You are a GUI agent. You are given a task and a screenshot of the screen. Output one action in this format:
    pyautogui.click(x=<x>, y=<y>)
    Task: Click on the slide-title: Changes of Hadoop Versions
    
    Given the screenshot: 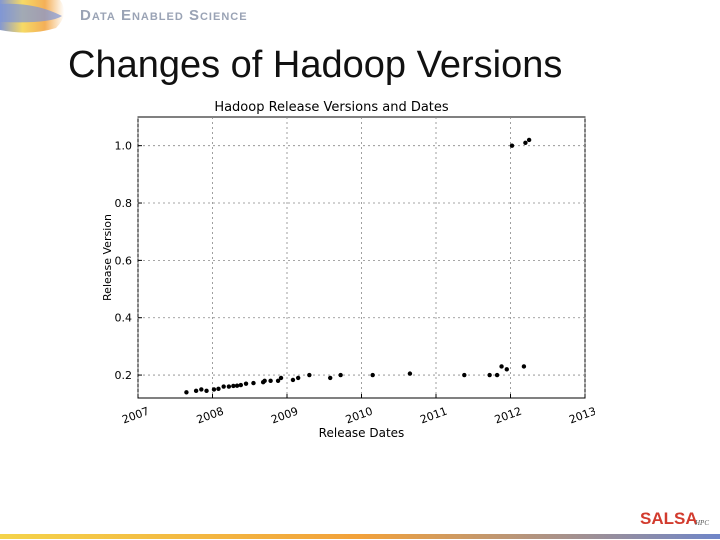 What is the action you would take?
    pyautogui.click(x=315, y=65)
    